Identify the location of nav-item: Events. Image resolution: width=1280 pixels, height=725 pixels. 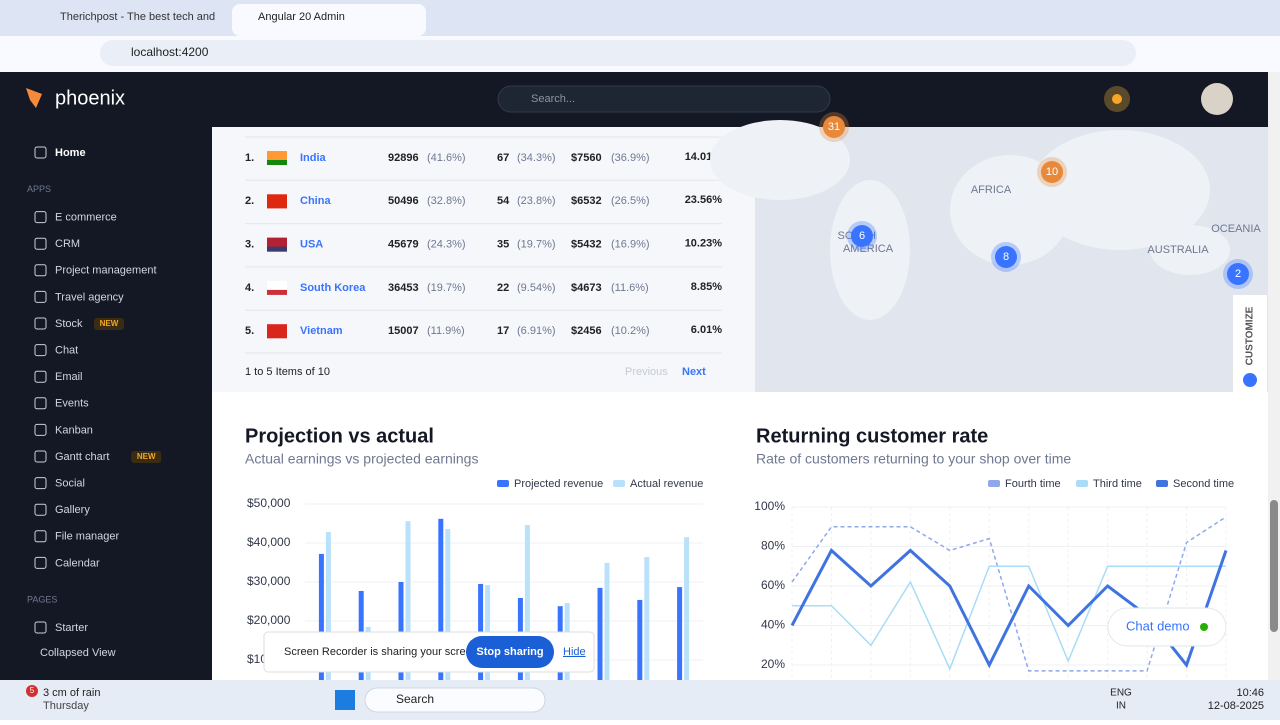
(72, 404).